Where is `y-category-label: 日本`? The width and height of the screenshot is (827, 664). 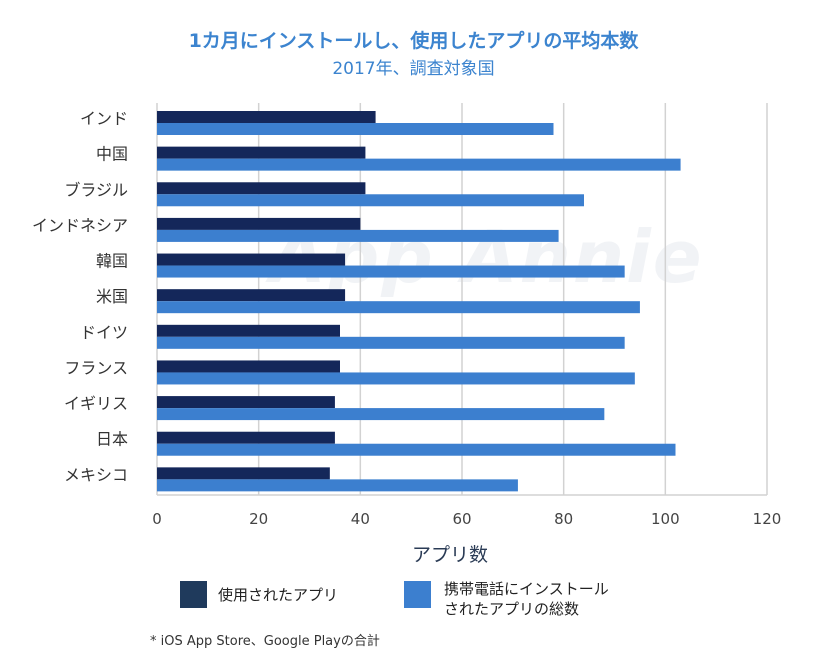 y-category-label: 日本 is located at coordinates (112, 439).